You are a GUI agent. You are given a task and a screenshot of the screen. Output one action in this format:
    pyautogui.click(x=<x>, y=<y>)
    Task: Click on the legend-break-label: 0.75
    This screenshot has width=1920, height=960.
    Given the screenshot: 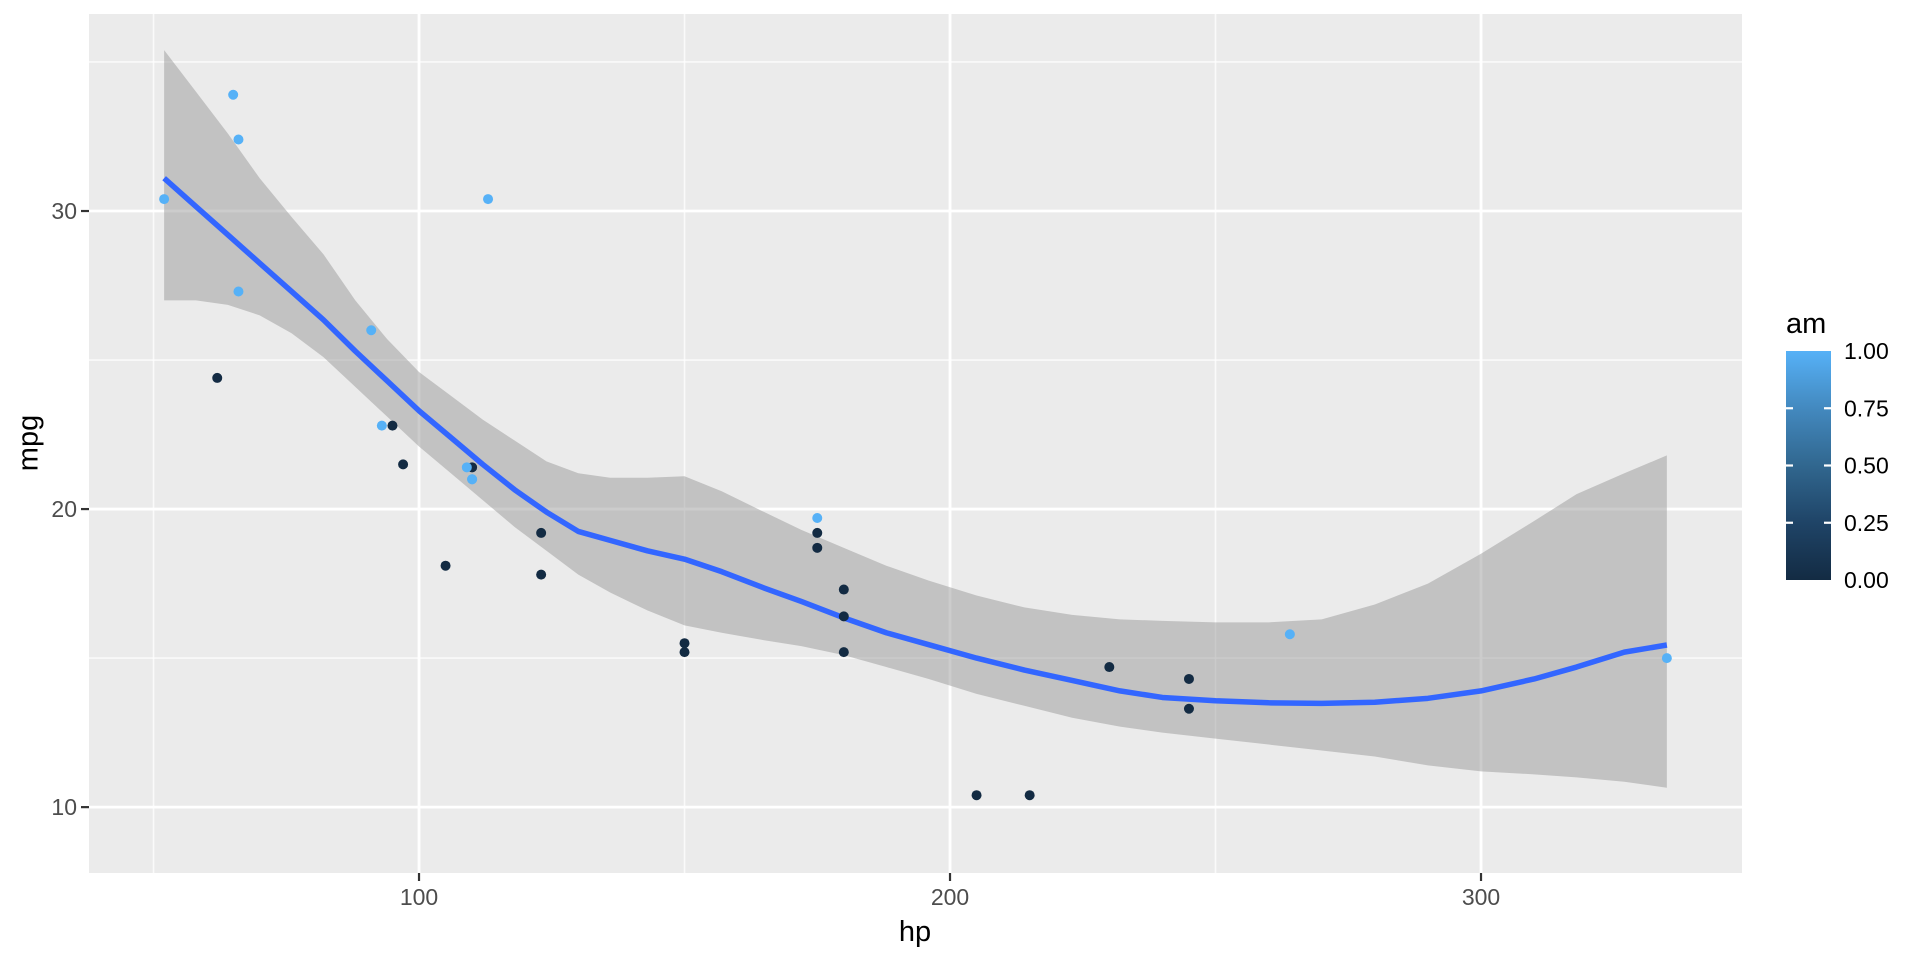 What is the action you would take?
    pyautogui.click(x=1866, y=408)
    